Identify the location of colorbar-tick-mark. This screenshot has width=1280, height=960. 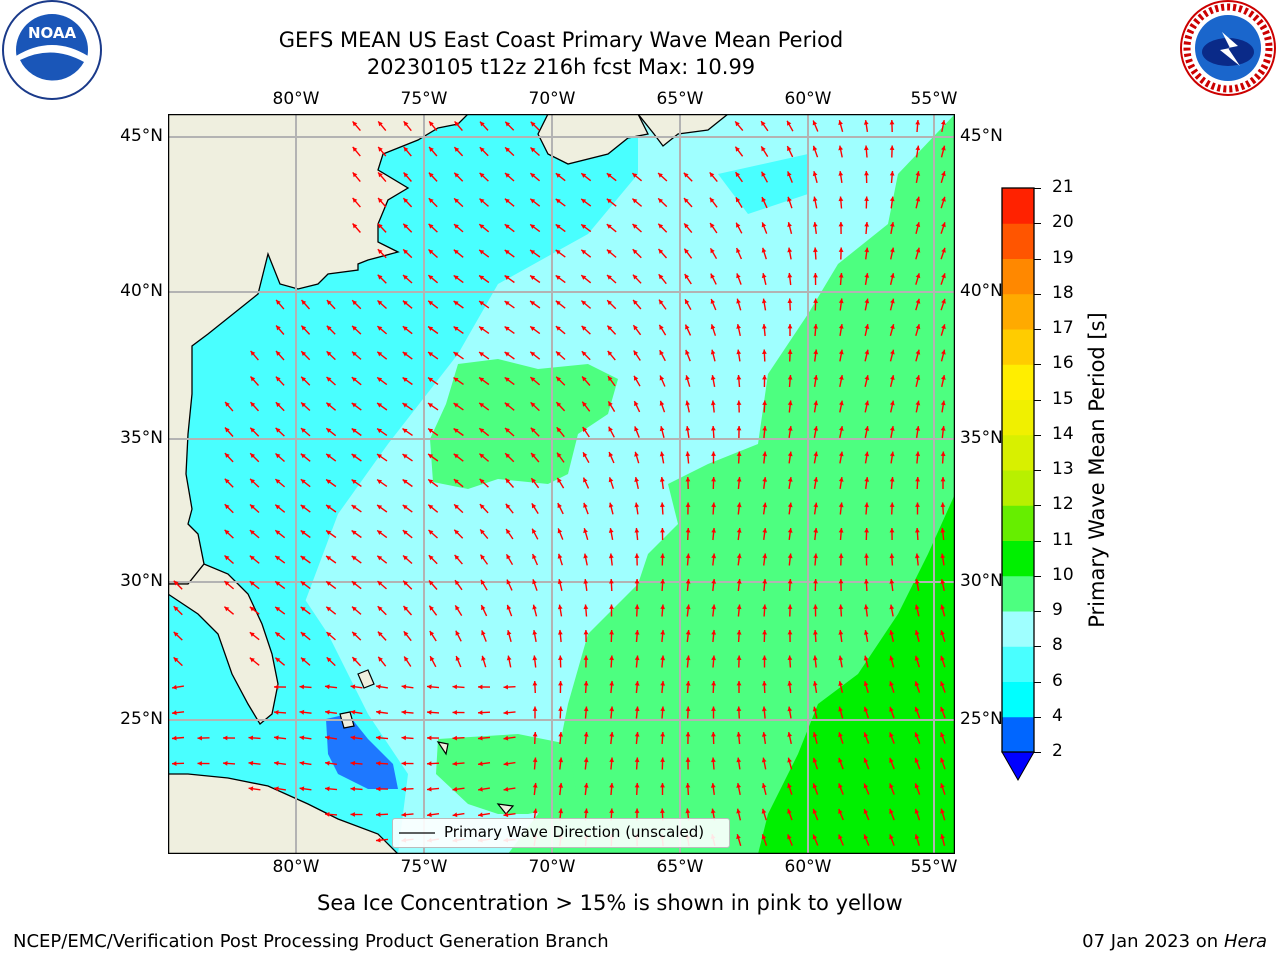
(1037, 506).